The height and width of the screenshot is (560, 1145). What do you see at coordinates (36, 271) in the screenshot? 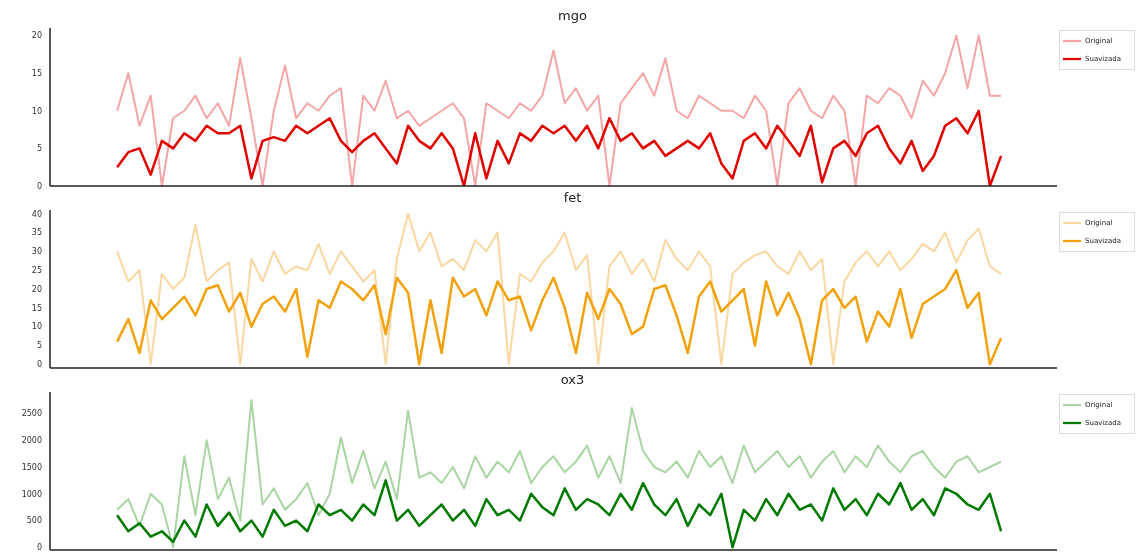
I see `y-tick-label: 25` at bounding box center [36, 271].